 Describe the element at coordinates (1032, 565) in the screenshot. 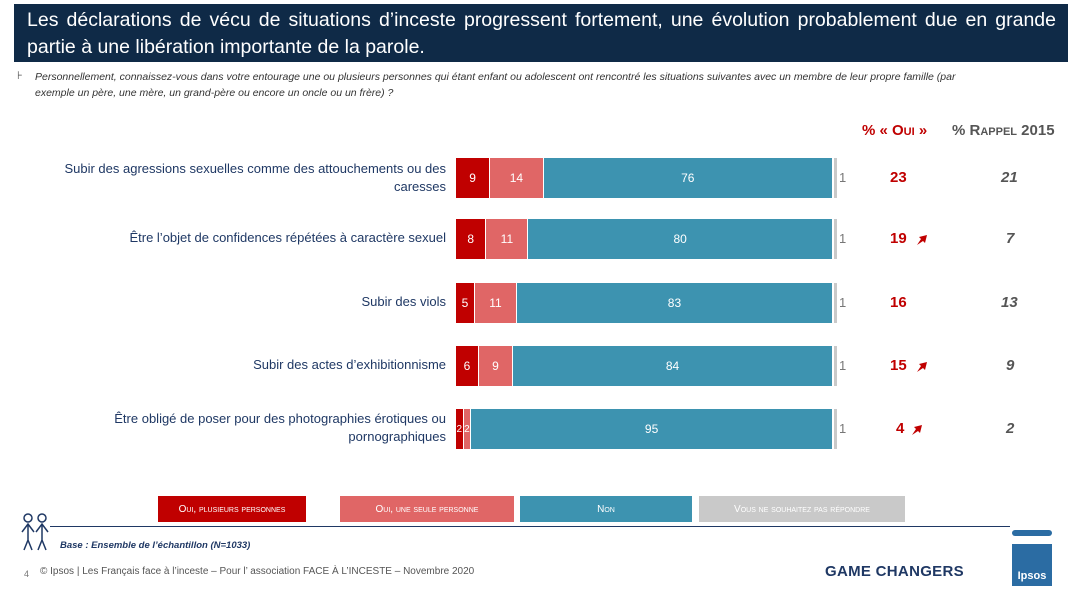

I see `ipsos-logo: Ipsos` at that location.